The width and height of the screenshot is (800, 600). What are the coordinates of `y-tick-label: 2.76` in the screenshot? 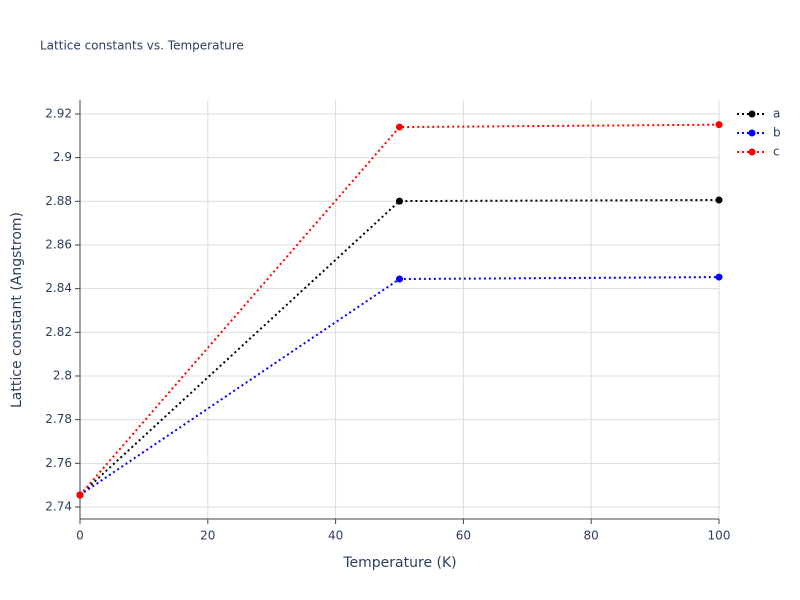 It's located at (58, 463).